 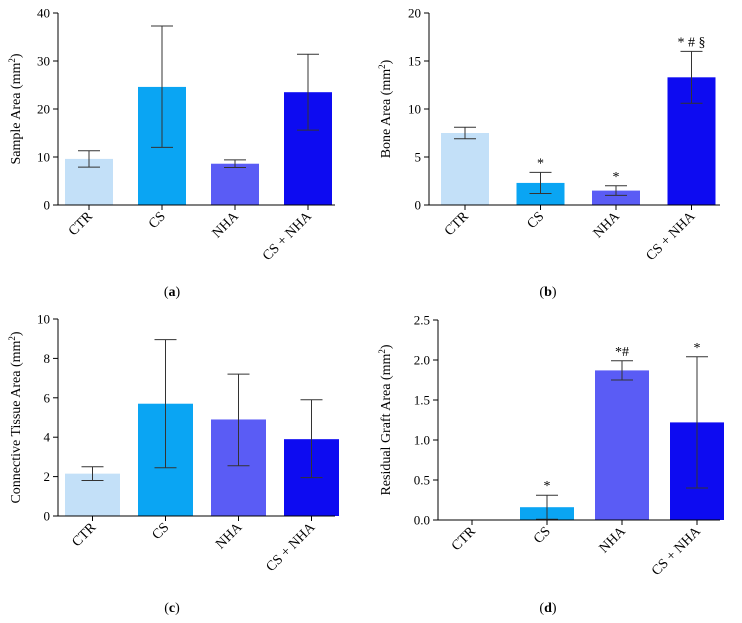 What do you see at coordinates (47, 358) in the screenshot?
I see `y-tick-label: 8` at bounding box center [47, 358].